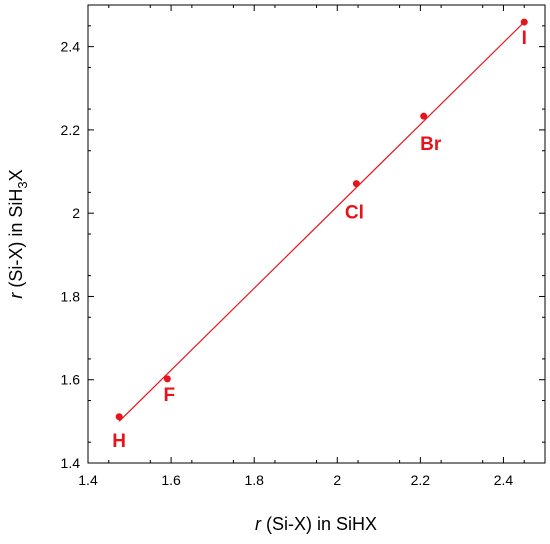  I want to click on point-label-h: H, so click(119, 441).